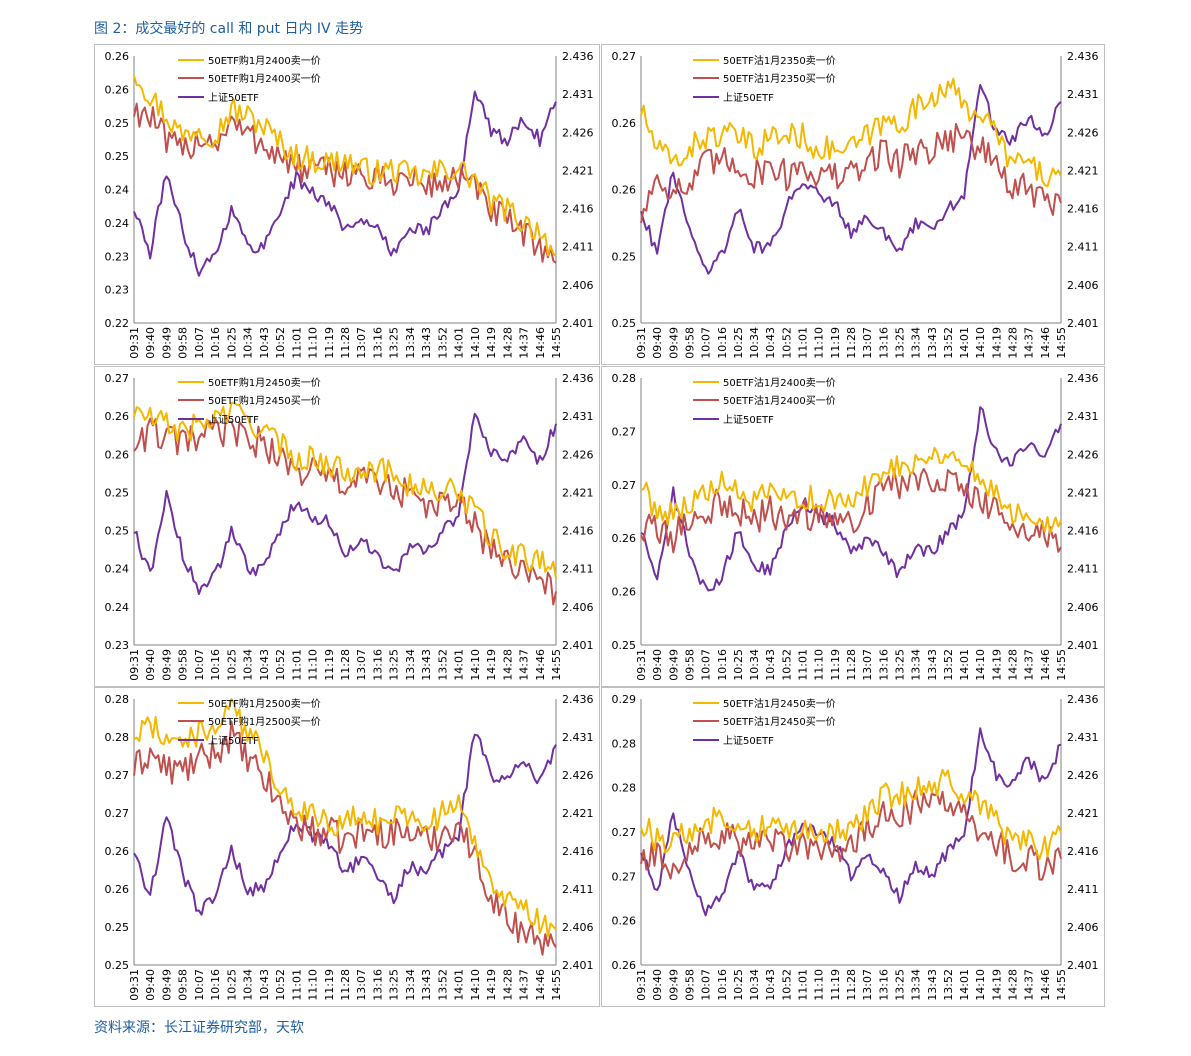 This screenshot has height=1056, width=1191. What do you see at coordinates (475, 343) in the screenshot?
I see `x-tick-label: 14:10` at bounding box center [475, 343].